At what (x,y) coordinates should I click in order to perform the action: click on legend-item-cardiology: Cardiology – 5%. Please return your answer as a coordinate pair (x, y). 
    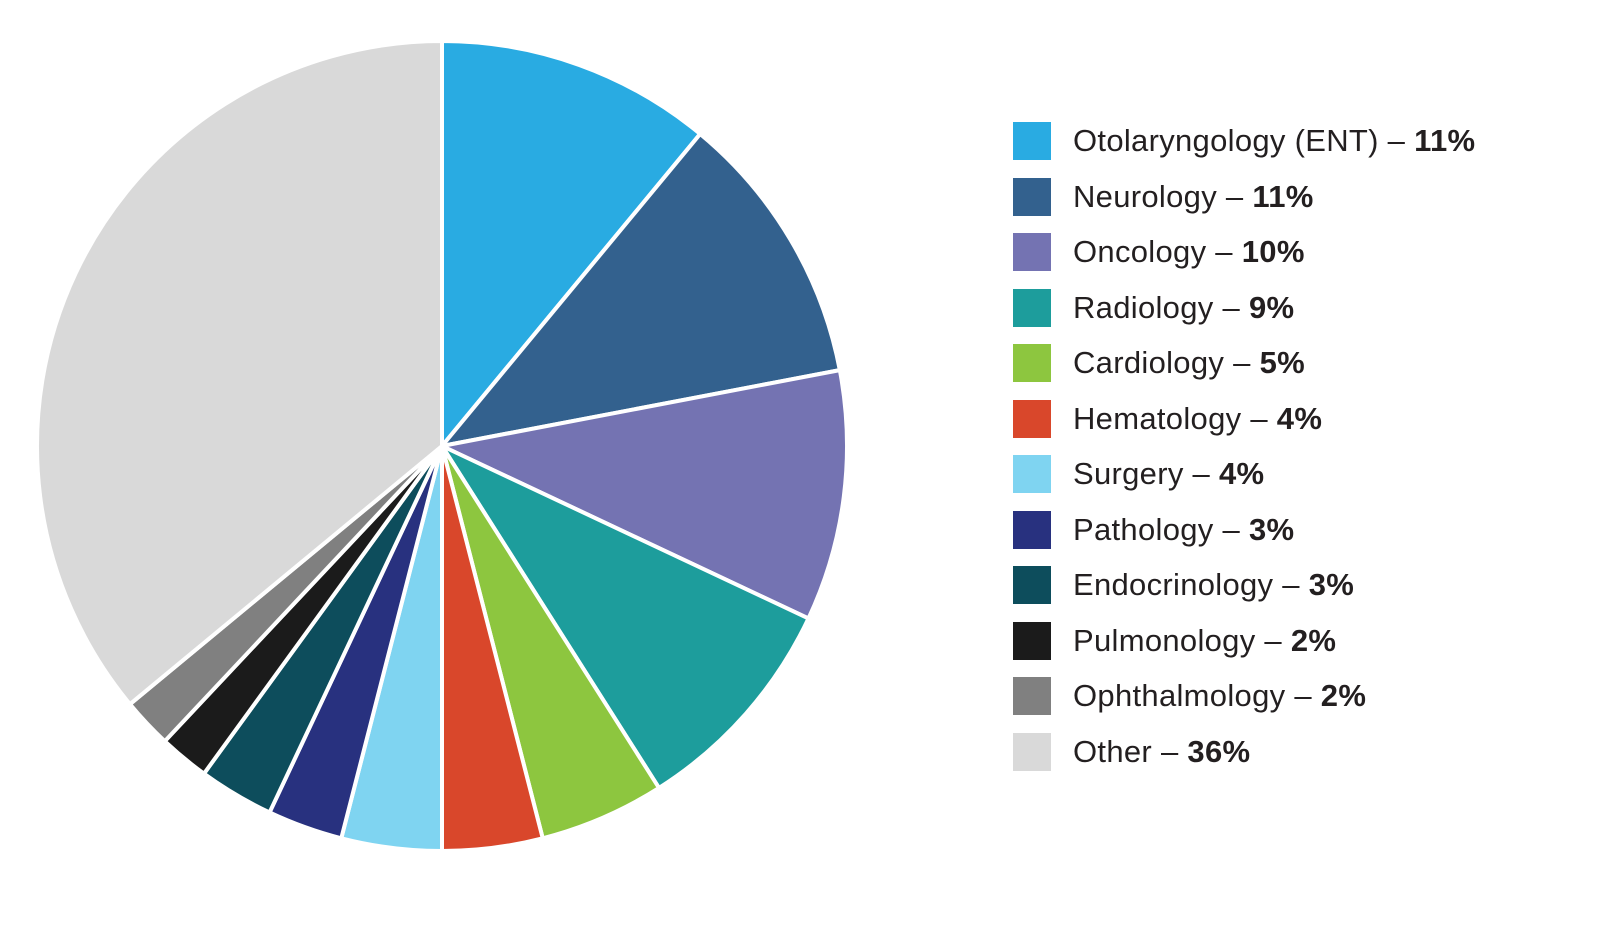
    Looking at the image, I should click on (1244, 363).